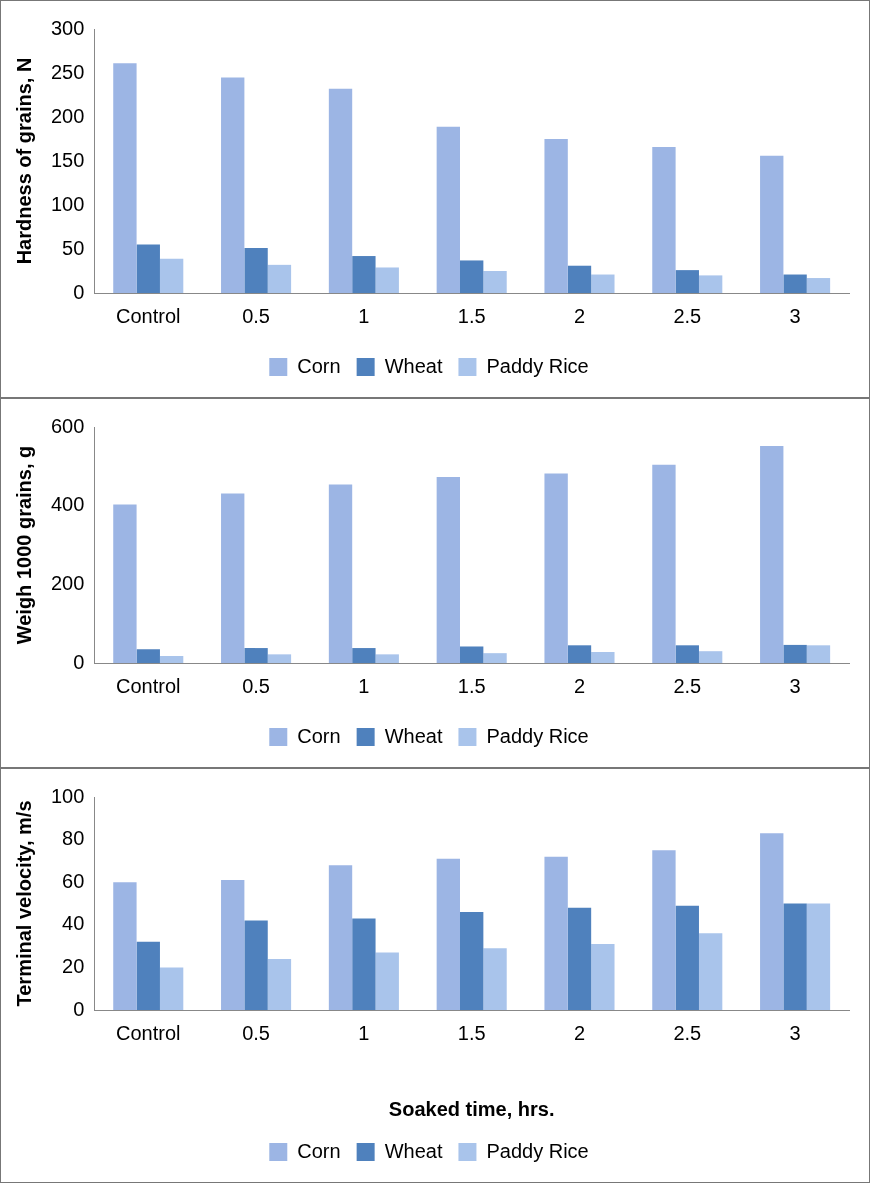 This screenshot has width=870, height=1183. Describe the element at coordinates (73, 838) in the screenshot. I see `y-tick-label: 80` at that location.